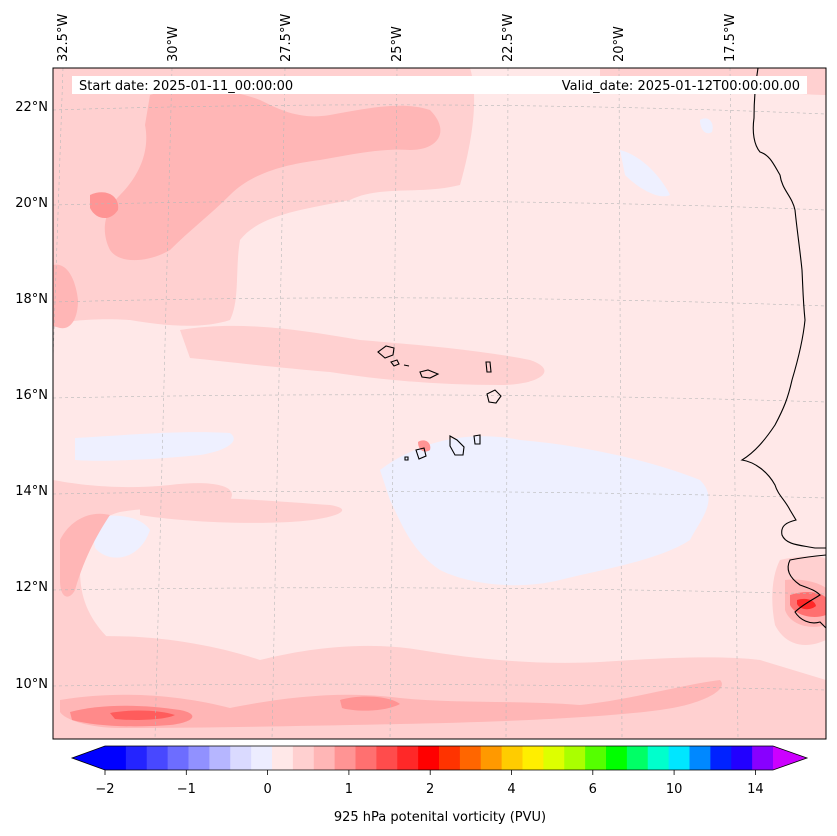  What do you see at coordinates (681, 86) in the screenshot?
I see `valid-date-text: Valid_date: 2025-01-12T00:00:00.00` at bounding box center [681, 86].